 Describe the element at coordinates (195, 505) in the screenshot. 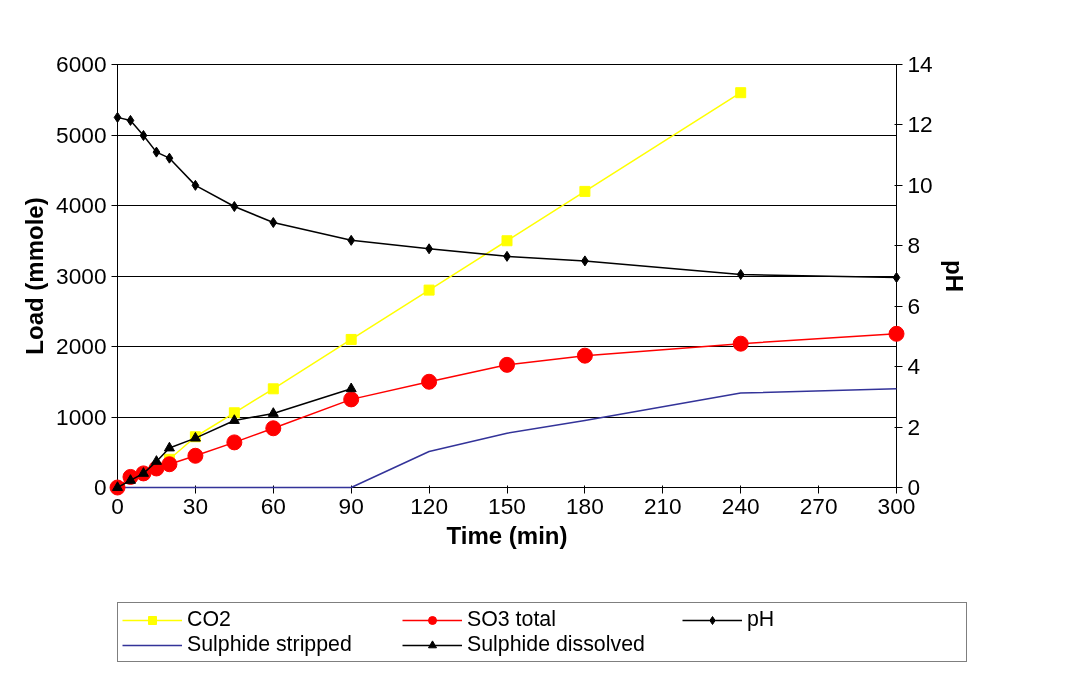

I see `x-tick-label: 30` at that location.